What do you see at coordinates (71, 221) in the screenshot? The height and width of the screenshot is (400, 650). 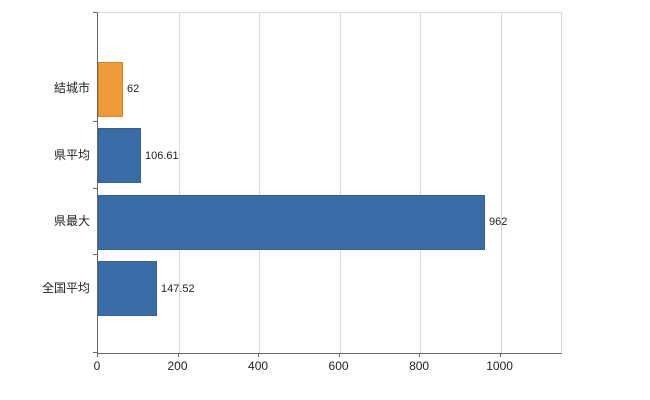 I see `category-label: 県最大` at bounding box center [71, 221].